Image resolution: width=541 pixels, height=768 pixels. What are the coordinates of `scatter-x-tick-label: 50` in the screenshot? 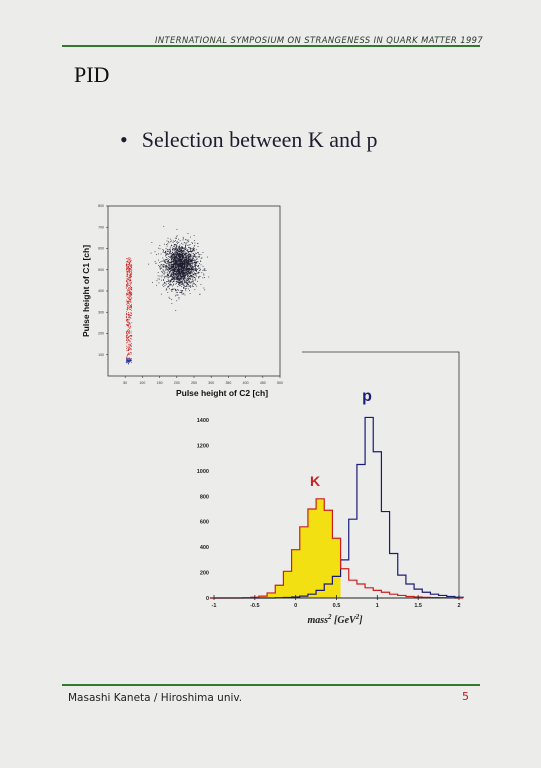 It's located at (125, 383).